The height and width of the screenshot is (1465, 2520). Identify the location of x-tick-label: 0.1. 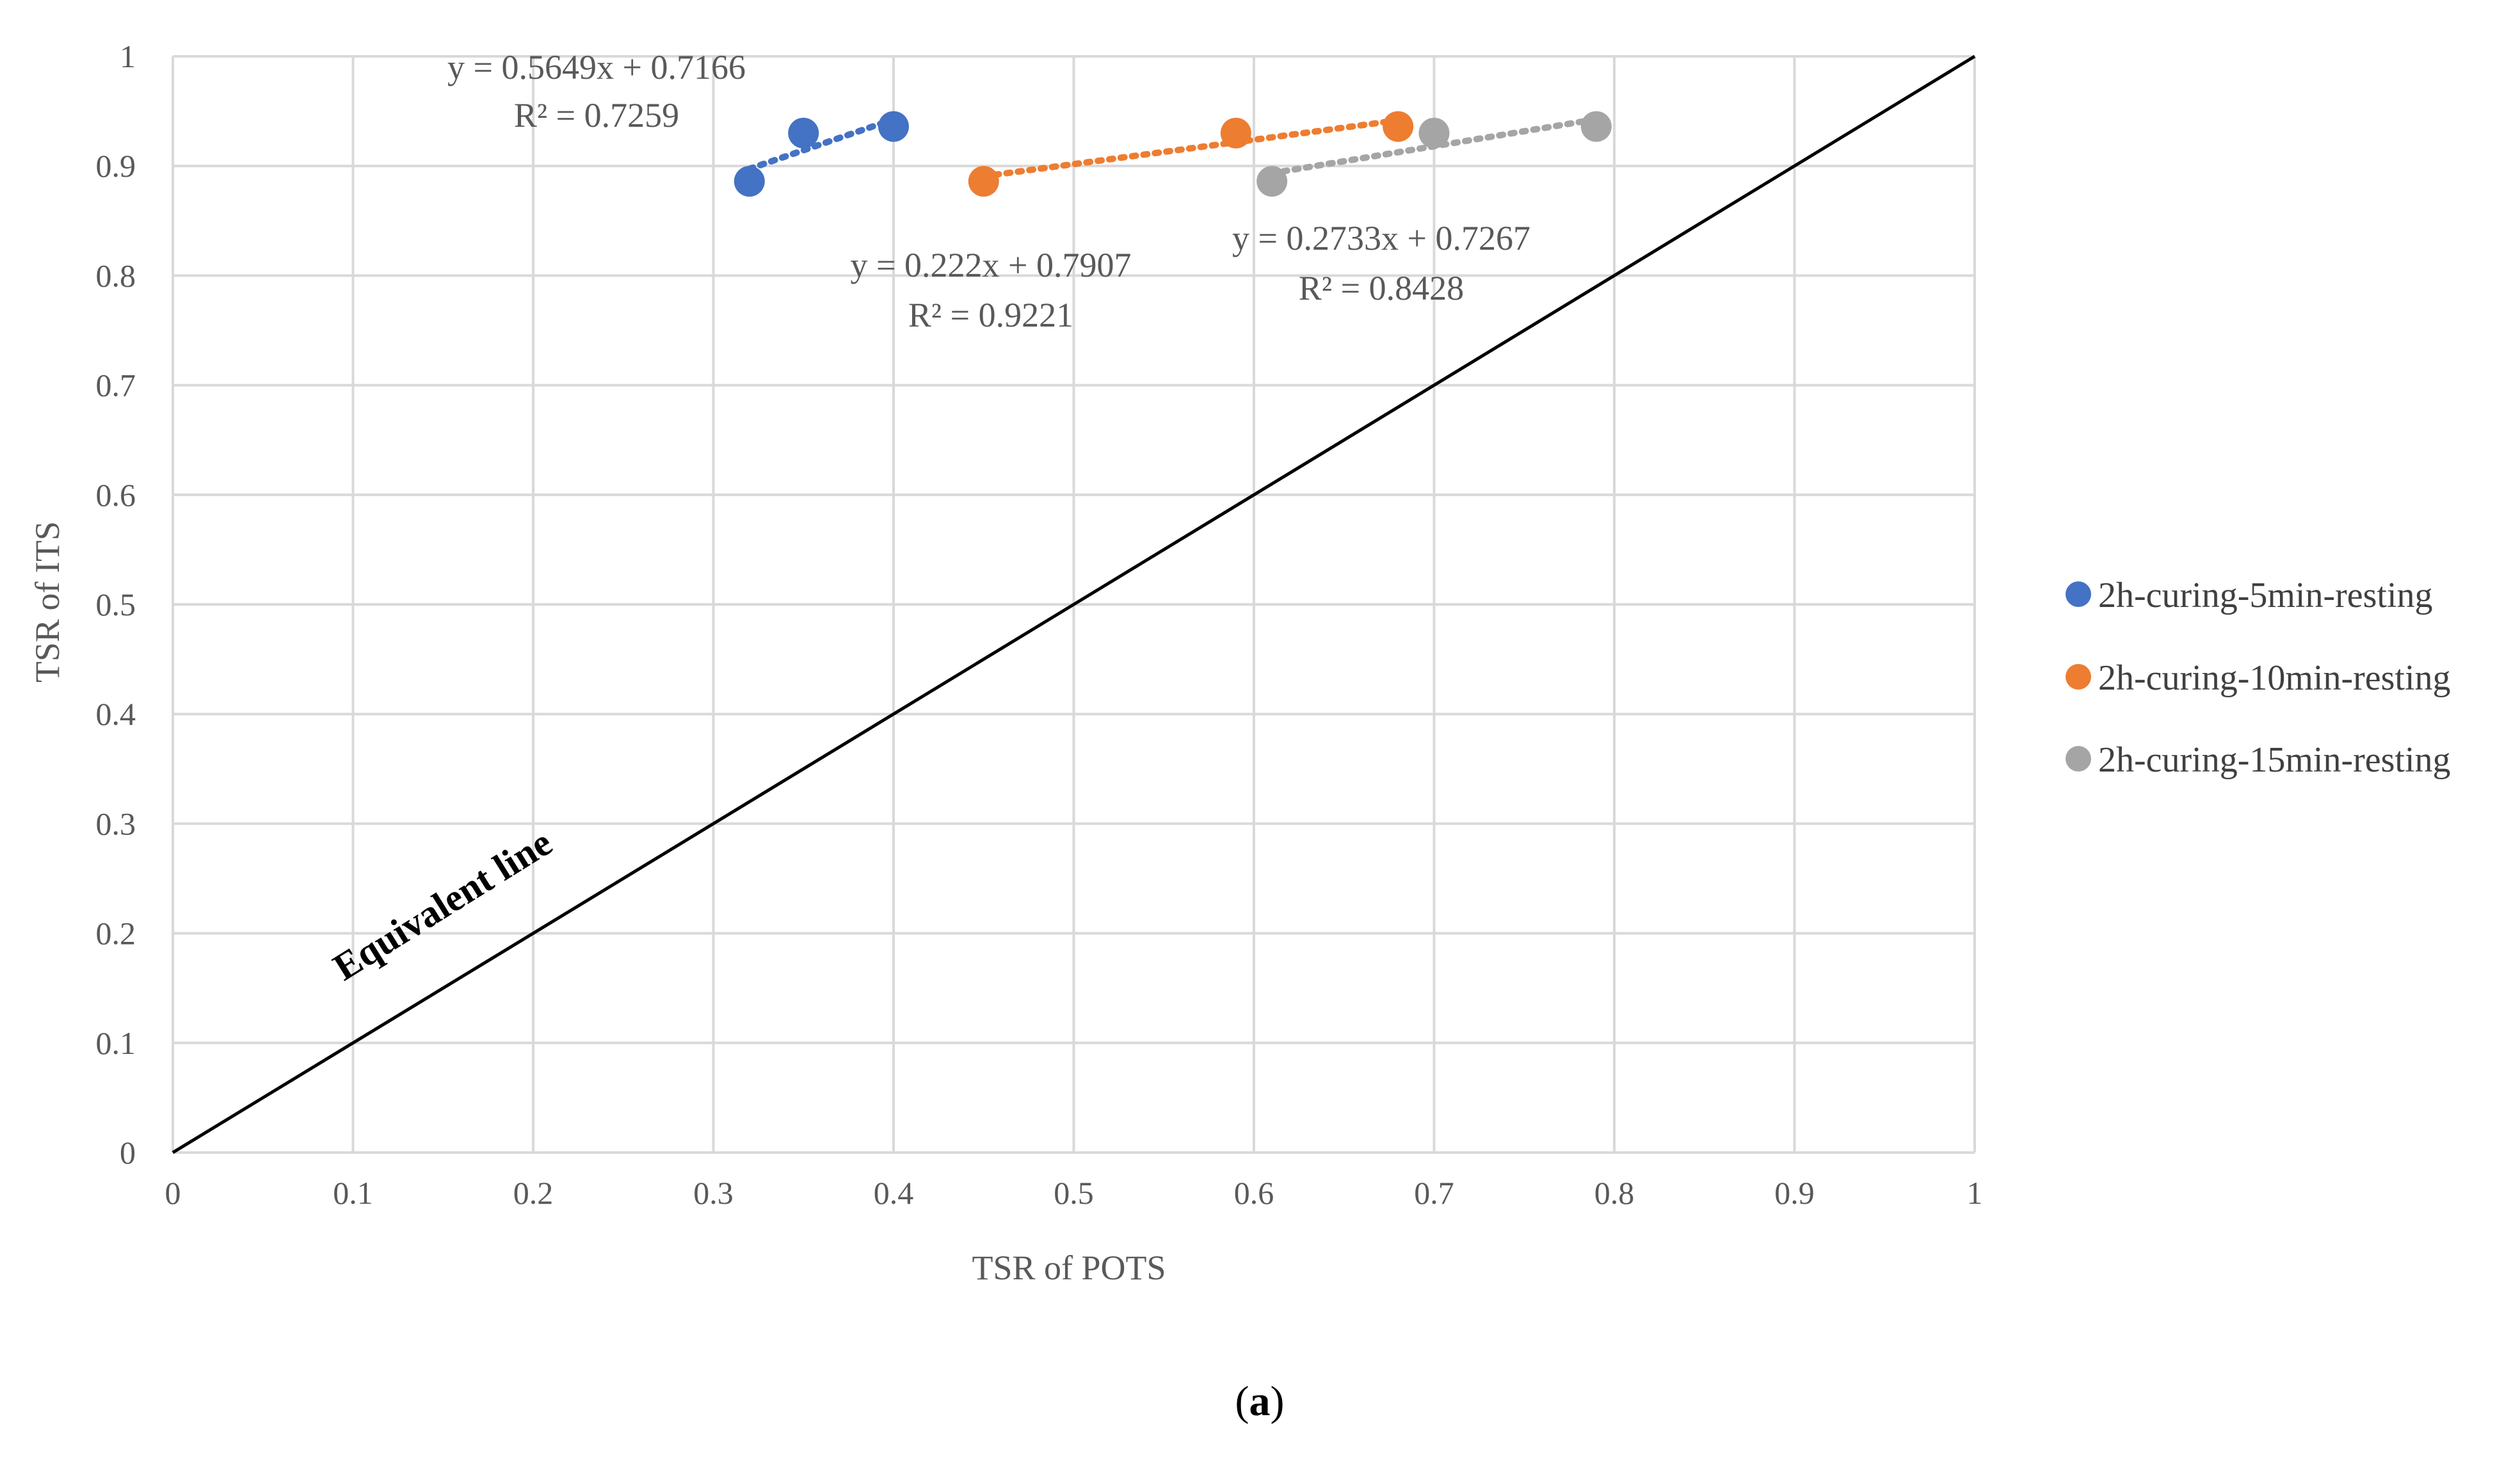
(353, 1193).